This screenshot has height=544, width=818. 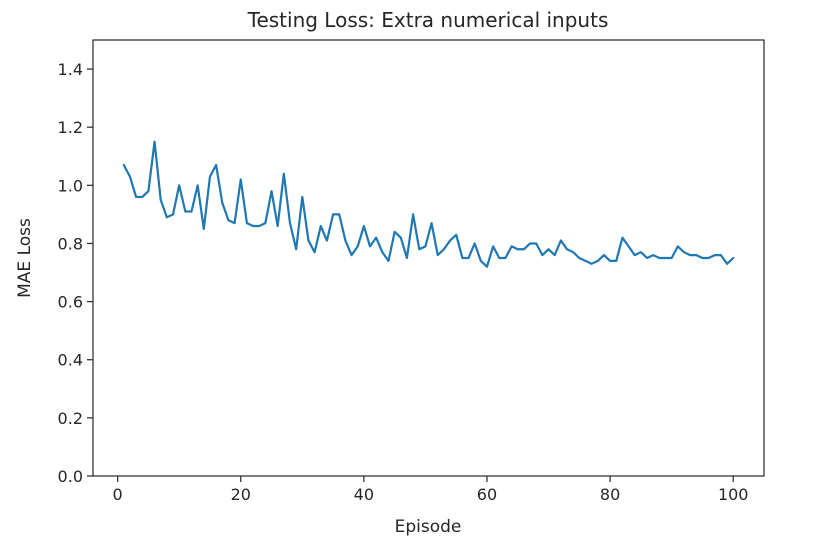 What do you see at coordinates (70, 418) in the screenshot?
I see `y-tick-label: 0.2` at bounding box center [70, 418].